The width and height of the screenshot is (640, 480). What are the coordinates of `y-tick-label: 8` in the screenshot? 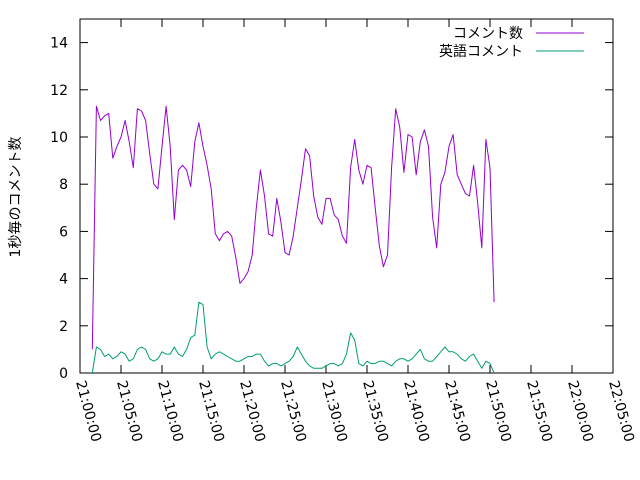 It's located at (63, 185).